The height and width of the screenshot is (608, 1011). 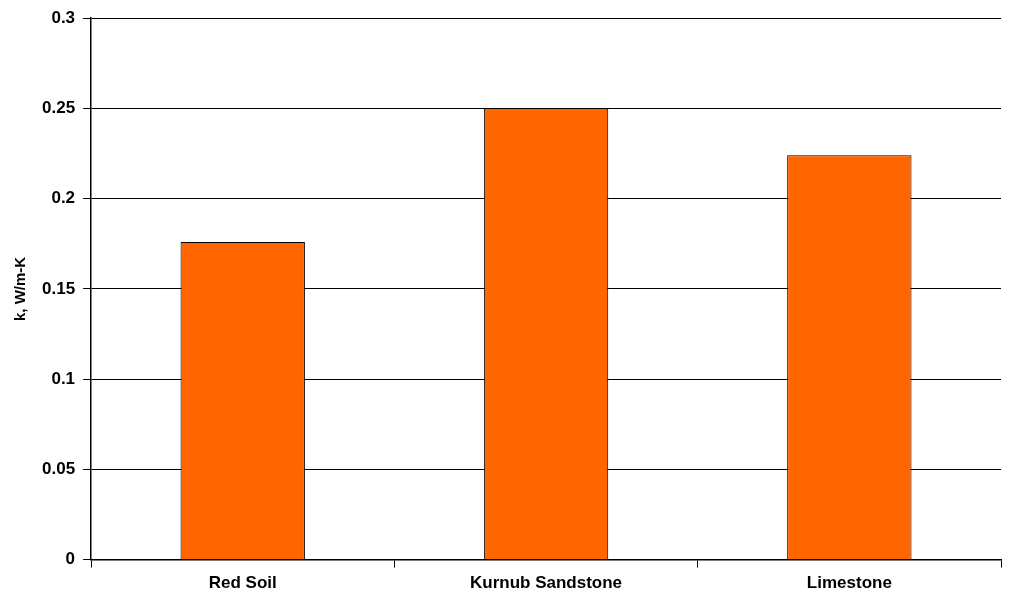 I want to click on y-tick-label: 0.2, so click(x=63, y=198).